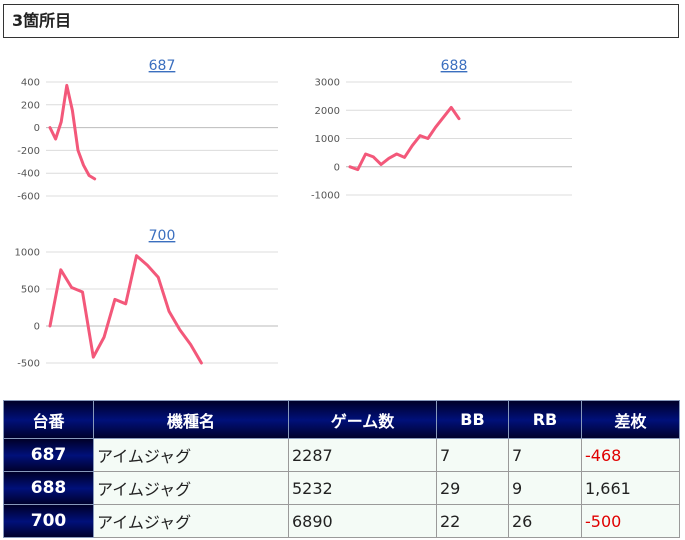 Image resolution: width=685 pixels, height=540 pixels. What do you see at coordinates (28, 364) in the screenshot?
I see `y-tick-label: -500` at bounding box center [28, 364].